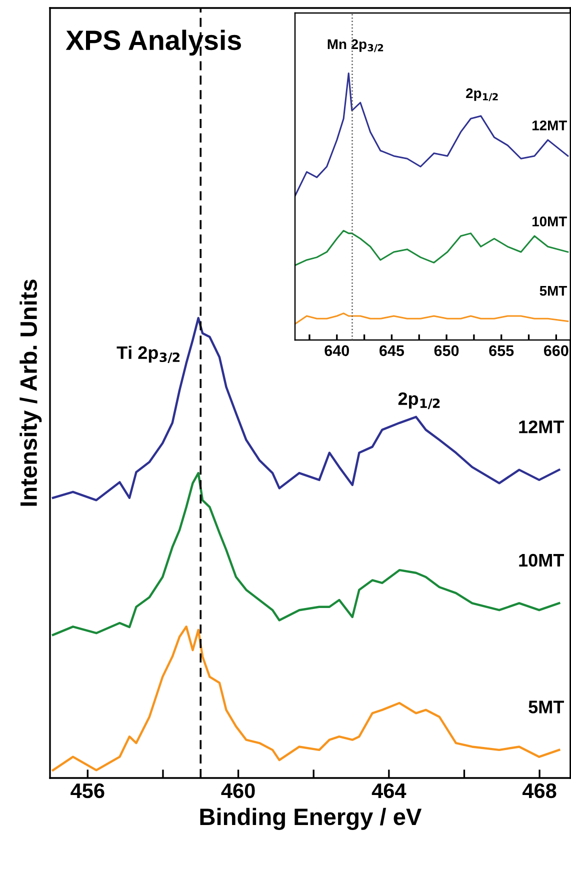 This screenshot has height=887, width=571. I want to click on x-tick-label: 650, so click(446, 350).